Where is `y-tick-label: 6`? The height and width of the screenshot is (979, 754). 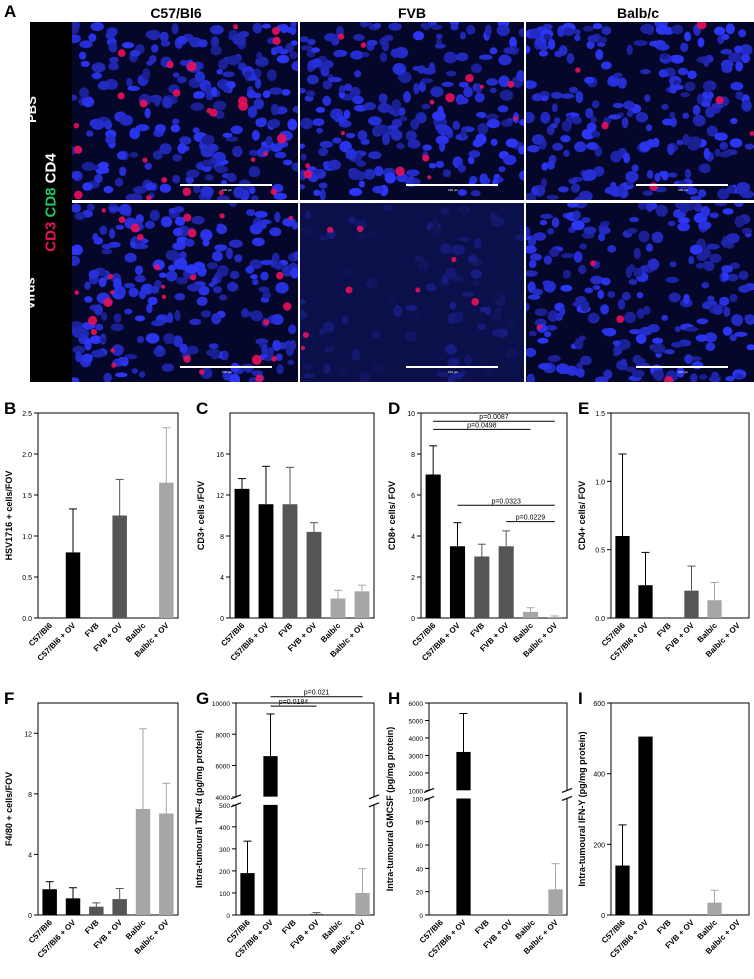 y-tick-label: 6 is located at coordinates (413, 496).